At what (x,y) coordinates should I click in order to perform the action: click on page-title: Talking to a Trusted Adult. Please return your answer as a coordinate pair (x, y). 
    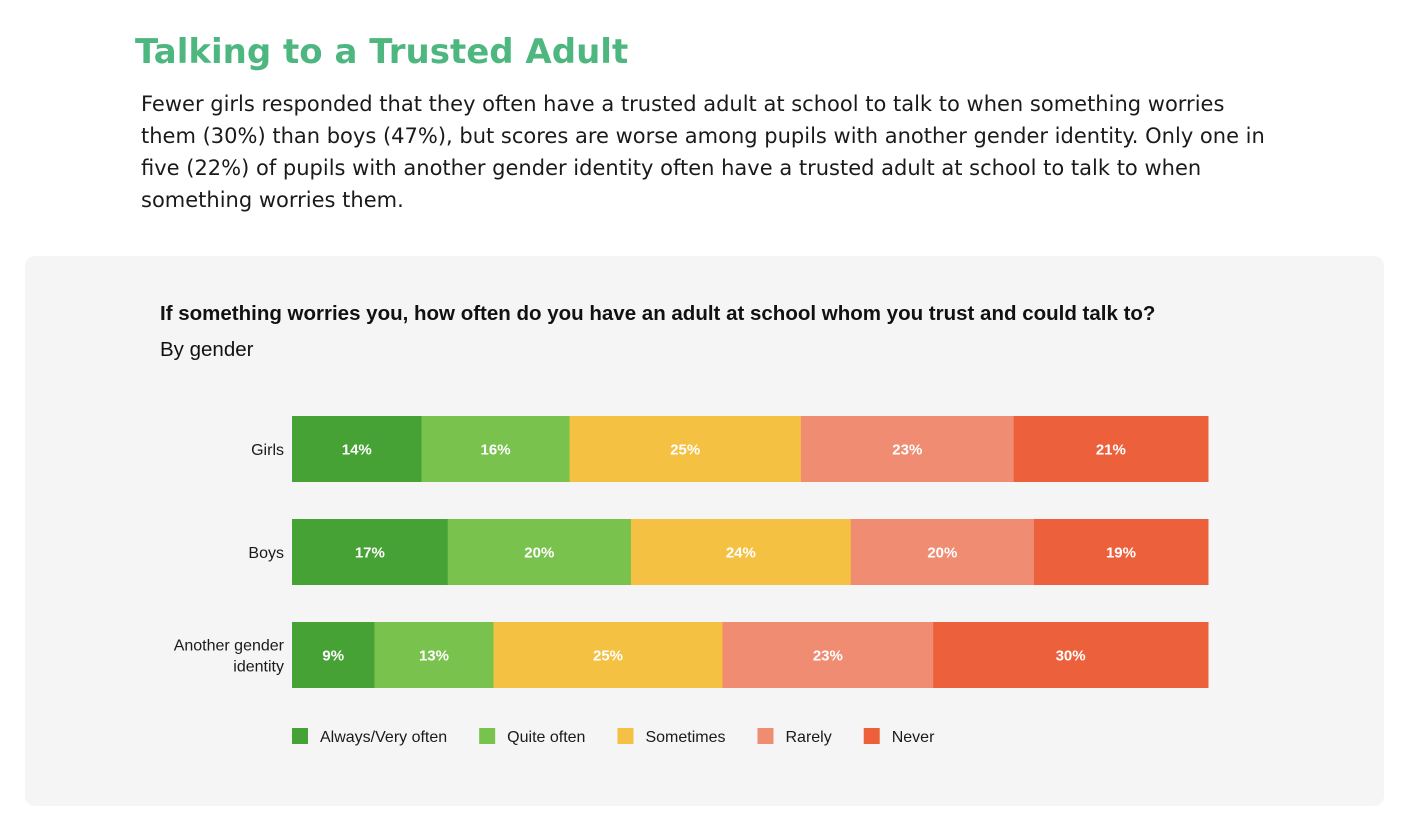
    Looking at the image, I should click on (382, 52).